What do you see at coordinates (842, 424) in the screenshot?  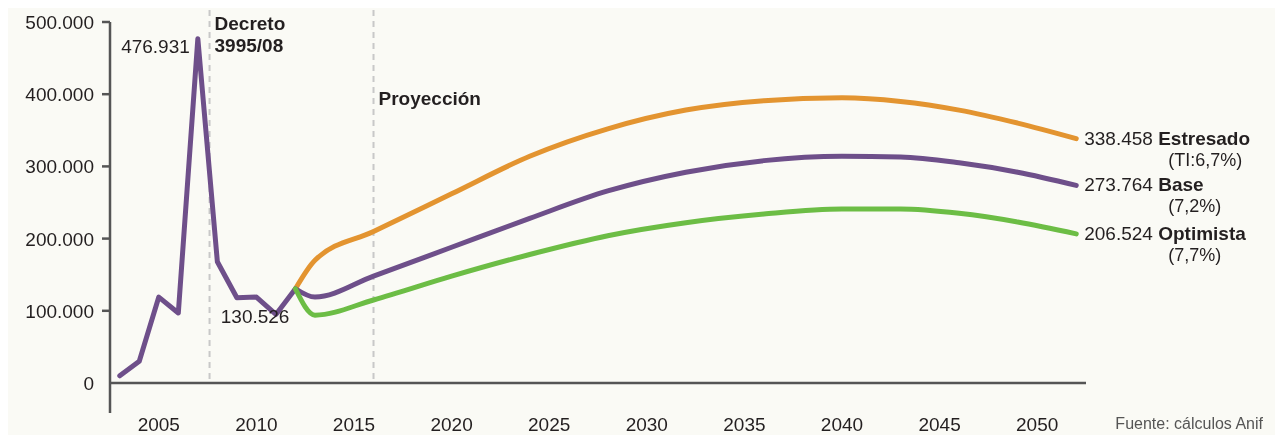 I see `x-tick-label: 2040` at bounding box center [842, 424].